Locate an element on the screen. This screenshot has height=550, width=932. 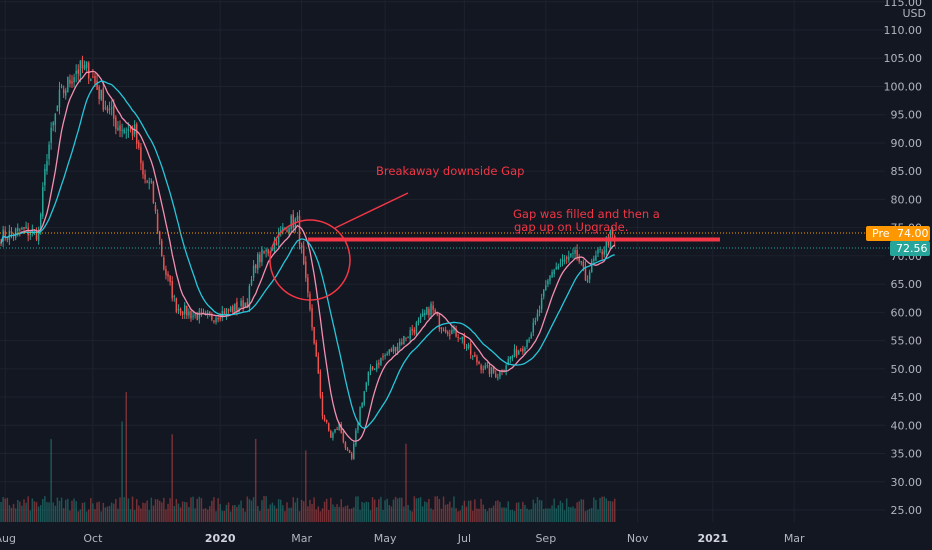
y-tick-label: 30.00 is located at coordinates (907, 482).